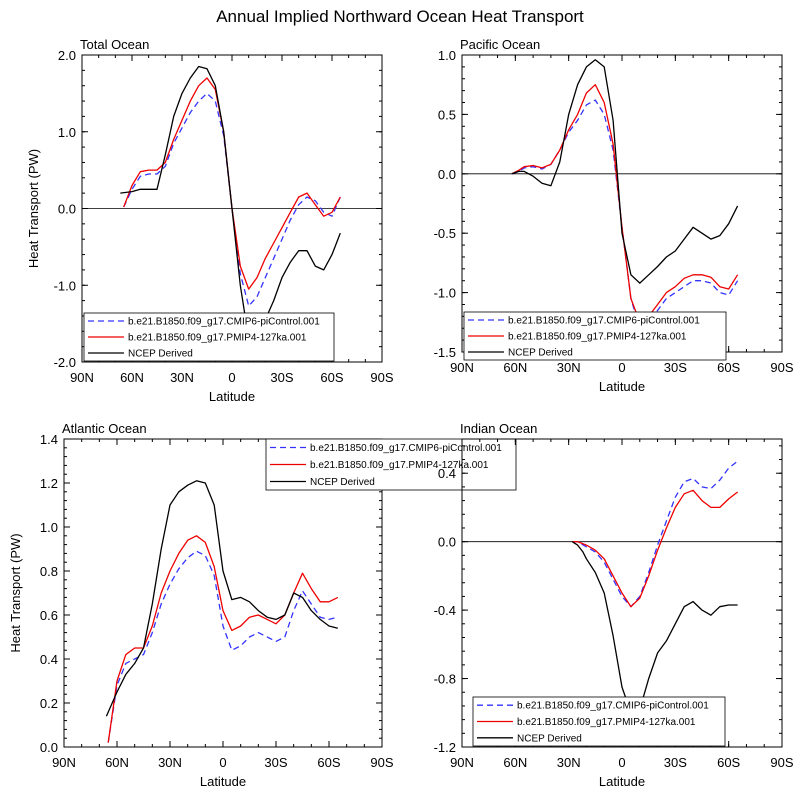 This screenshot has width=800, height=800. What do you see at coordinates (462, 762) in the screenshot?
I see `indian-xtick-label: 90N` at bounding box center [462, 762].